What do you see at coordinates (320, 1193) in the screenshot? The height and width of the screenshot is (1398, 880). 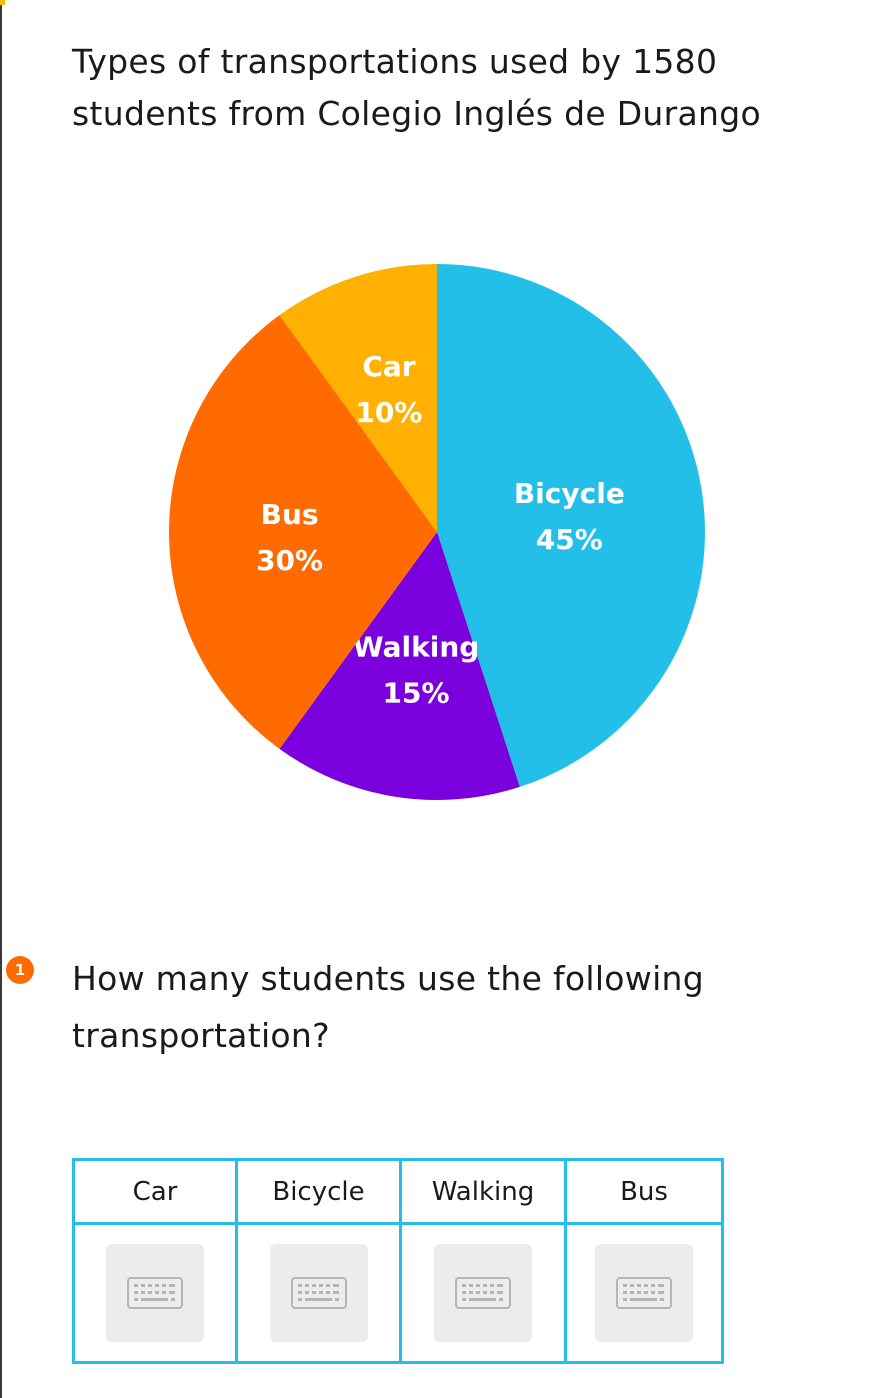 I see `header-bicycle: Bicycle` at bounding box center [320, 1193].